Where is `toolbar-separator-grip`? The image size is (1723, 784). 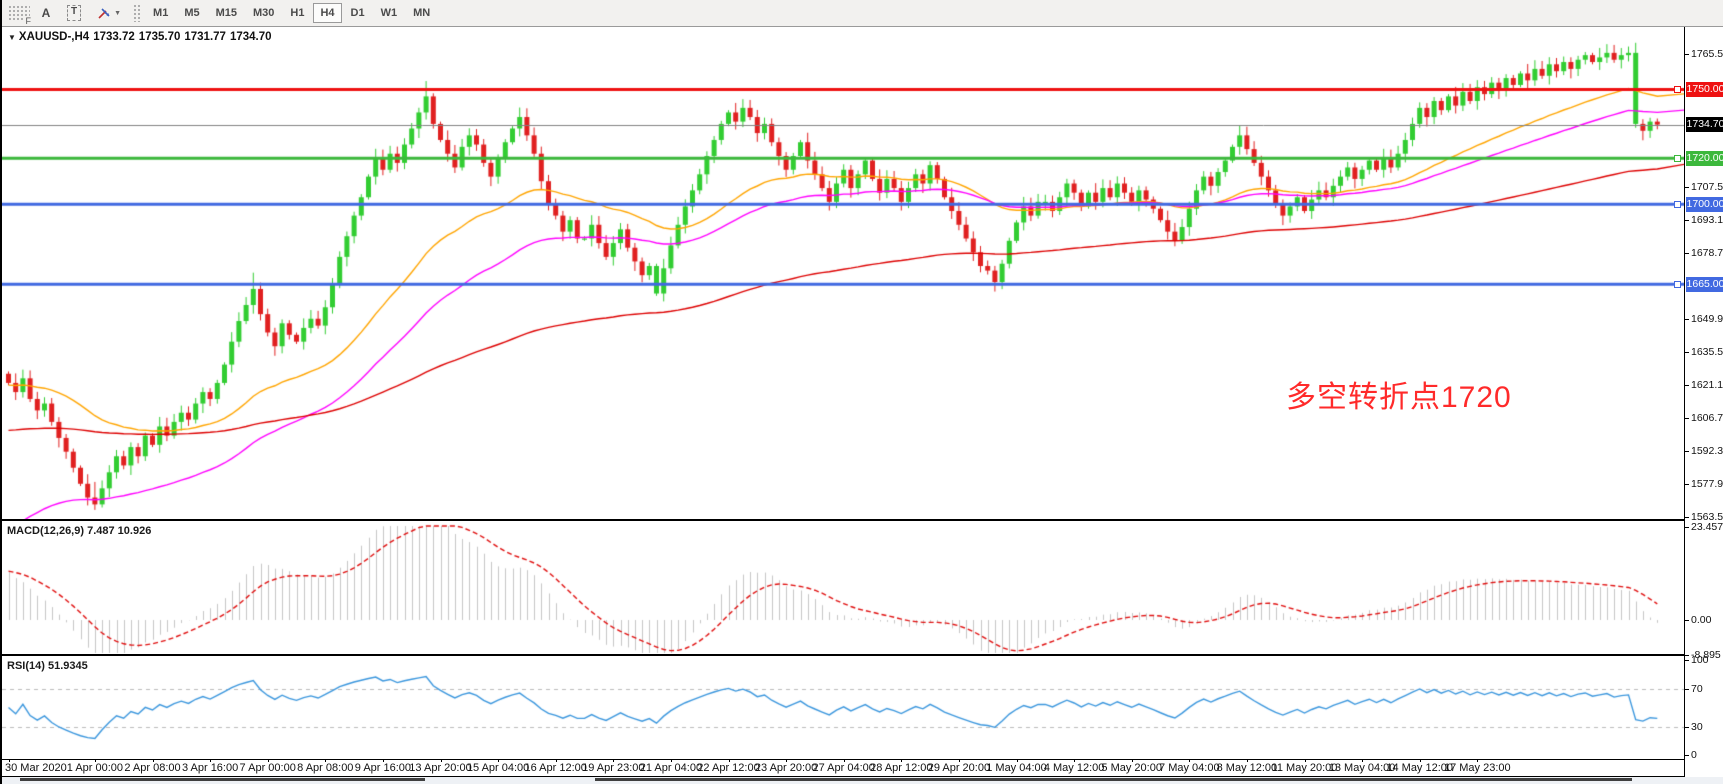
toolbar-separator-grip is located at coordinates (137, 13).